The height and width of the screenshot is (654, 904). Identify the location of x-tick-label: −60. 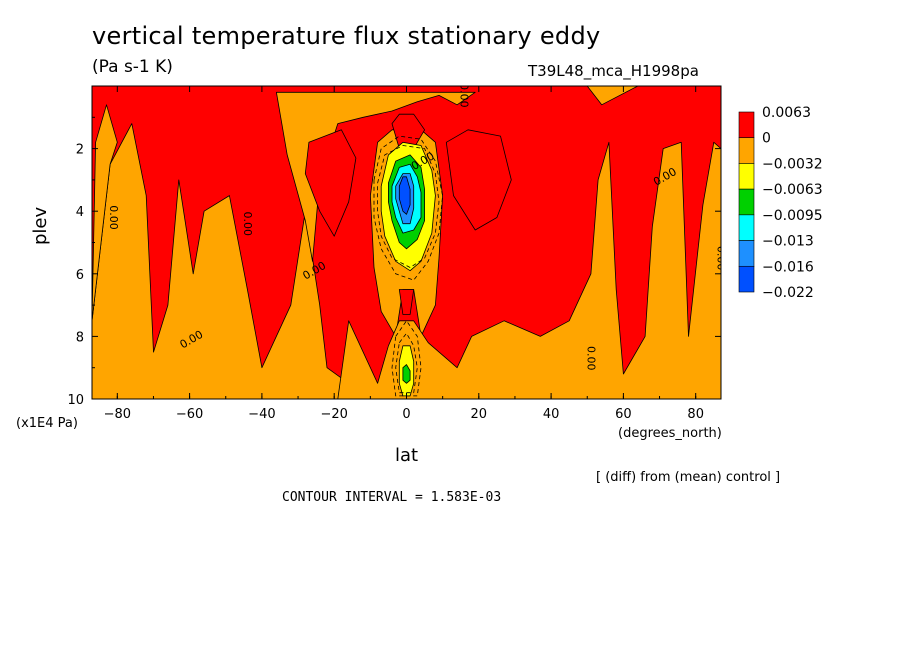
(189, 414).